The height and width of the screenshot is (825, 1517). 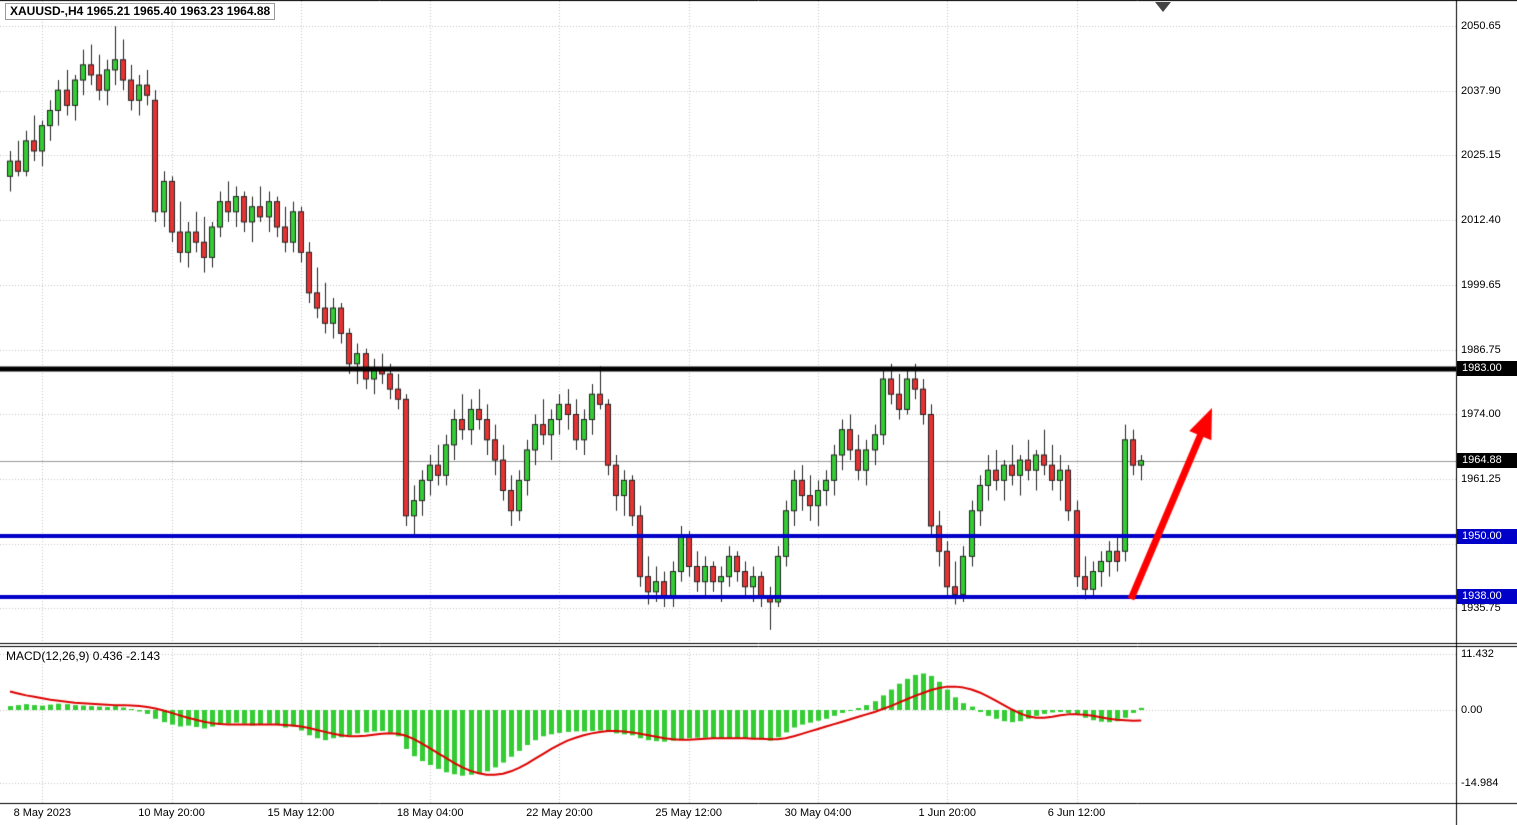 What do you see at coordinates (1487, 461) in the screenshot?
I see `price-badge: 1964.88` at bounding box center [1487, 461].